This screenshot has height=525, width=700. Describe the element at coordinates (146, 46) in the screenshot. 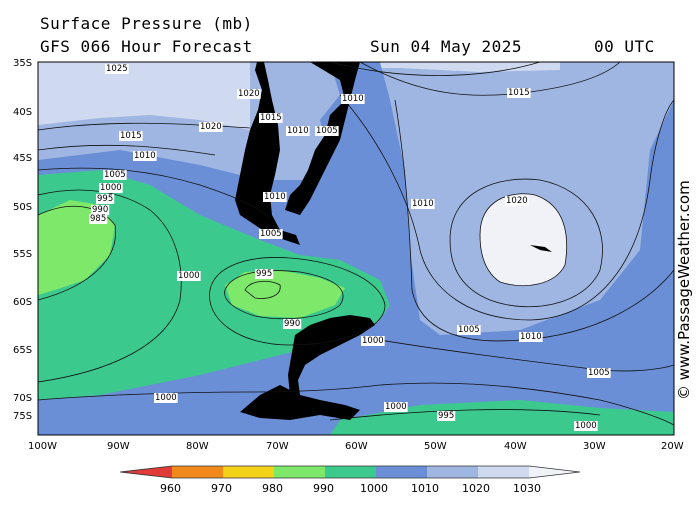

I see `forecast-subtitle: GFS 066 Hour Forecast` at that location.